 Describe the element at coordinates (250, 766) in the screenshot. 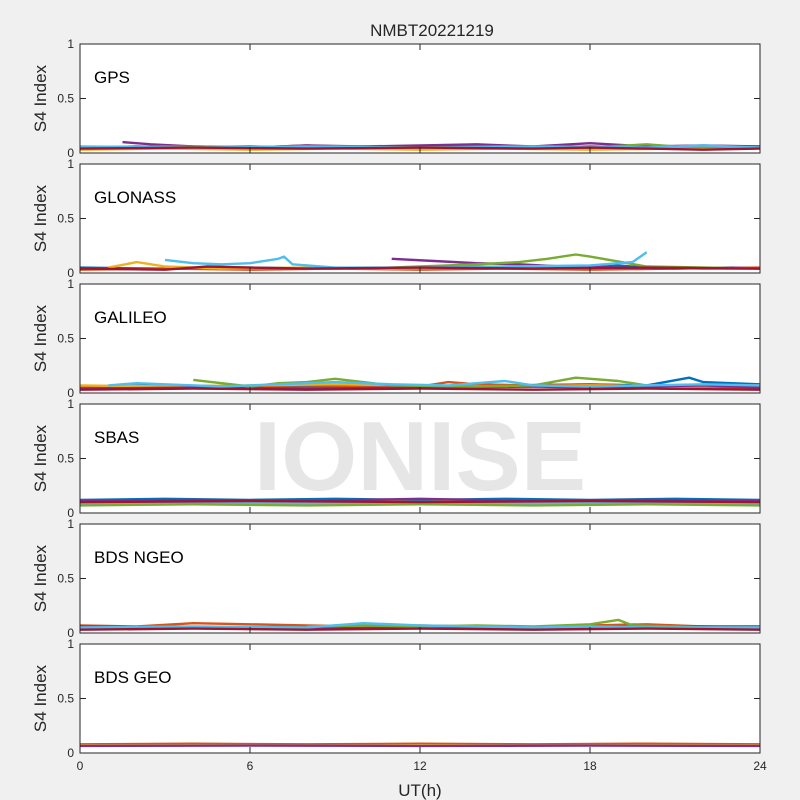

I see `x-tick-label: 6` at that location.